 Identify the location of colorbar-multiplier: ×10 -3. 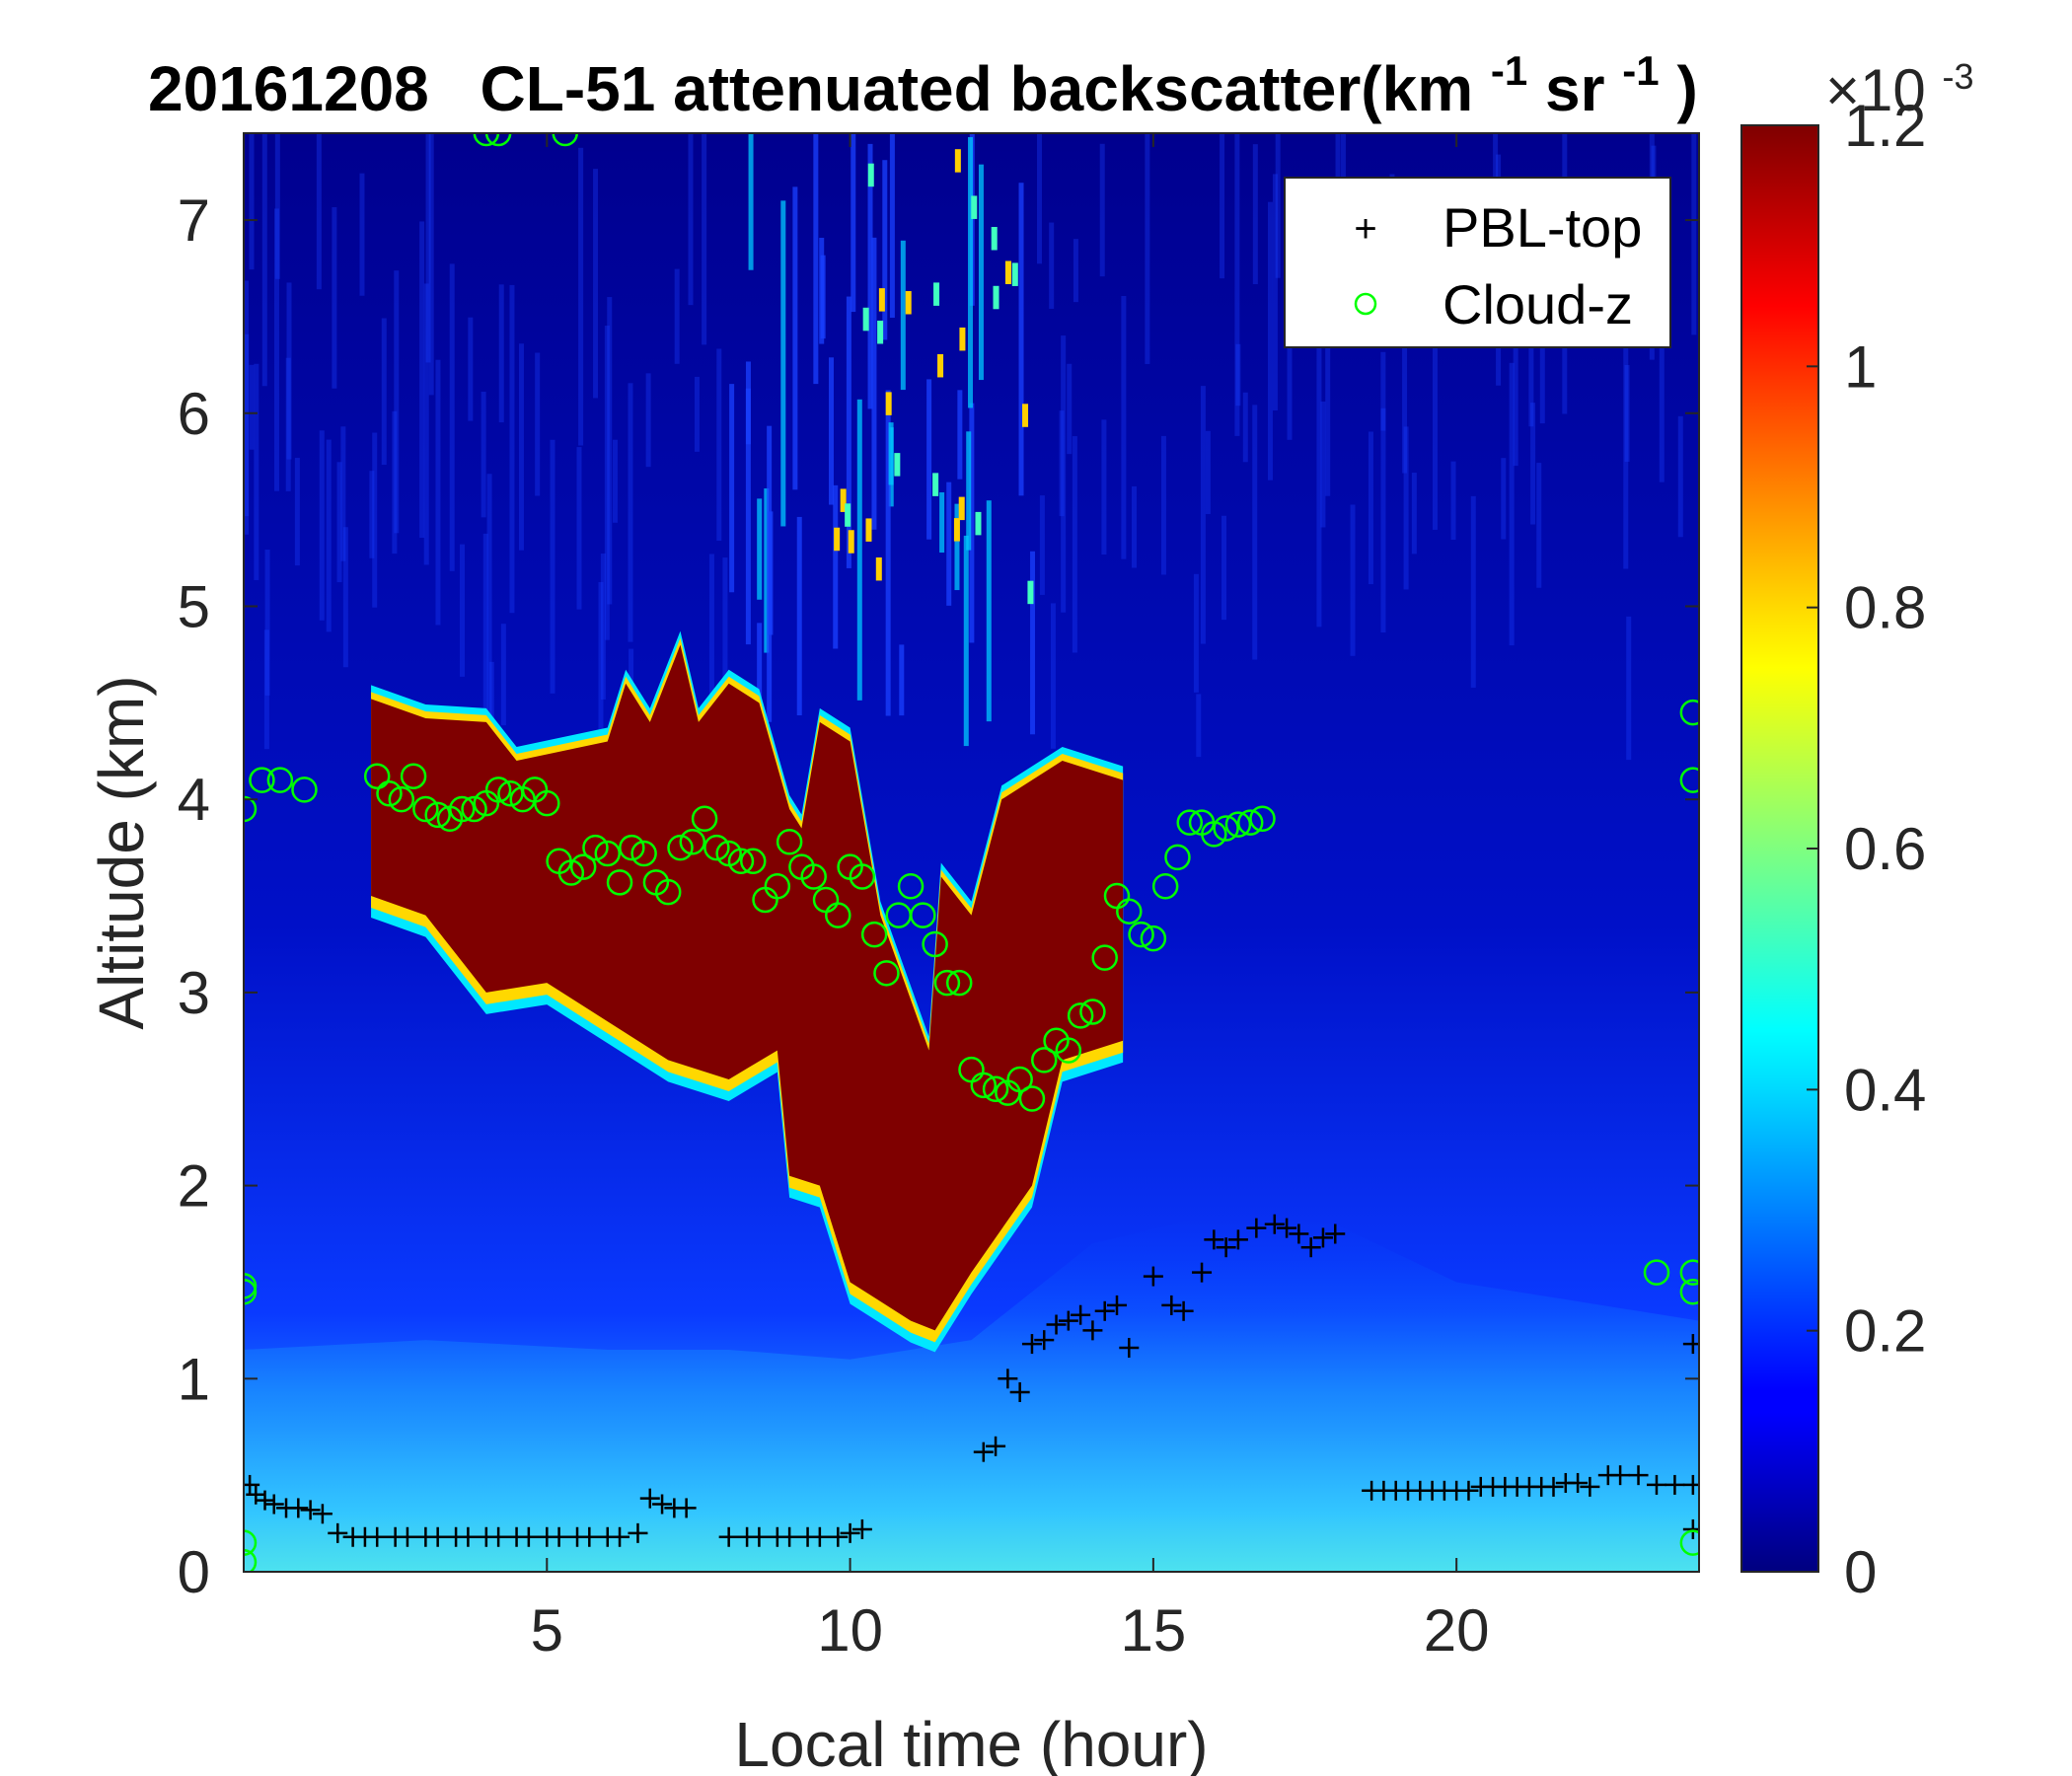
(1899, 90).